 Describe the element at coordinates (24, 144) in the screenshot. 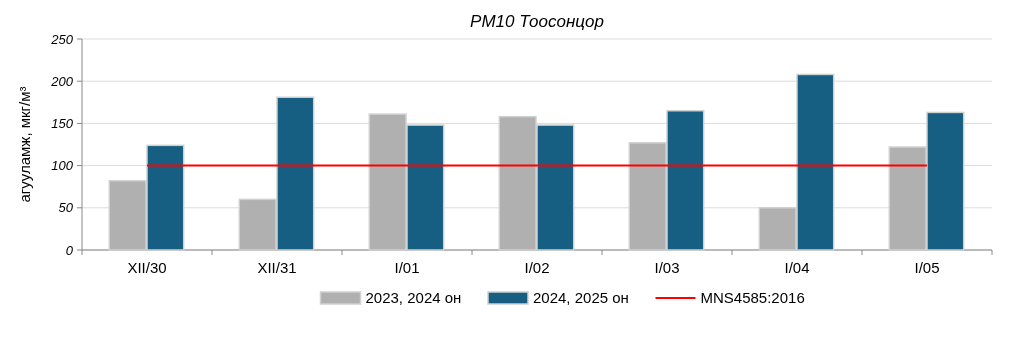

I see `y-axis-title: агууламж, мкг/м³` at that location.